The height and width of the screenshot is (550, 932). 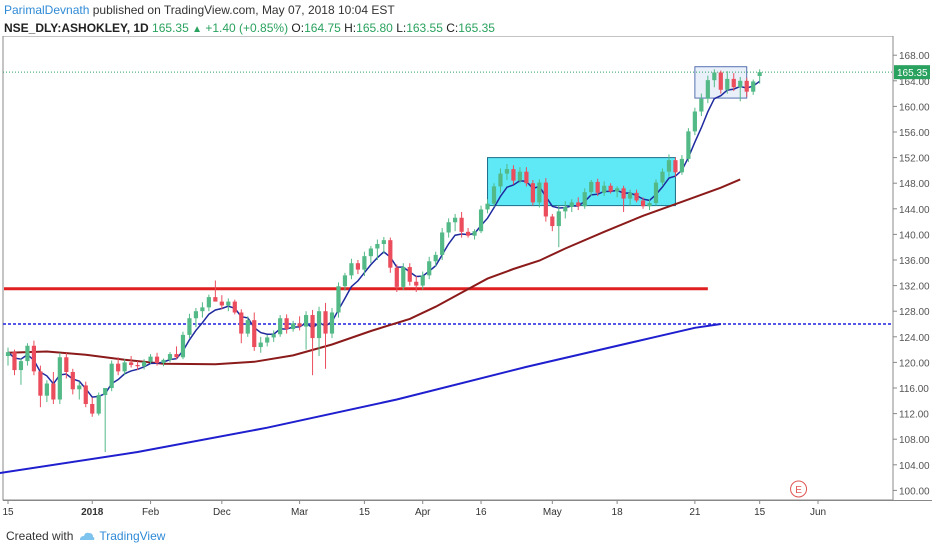 What do you see at coordinates (914, 210) in the screenshot?
I see `y-tick-label: 144.00` at bounding box center [914, 210].